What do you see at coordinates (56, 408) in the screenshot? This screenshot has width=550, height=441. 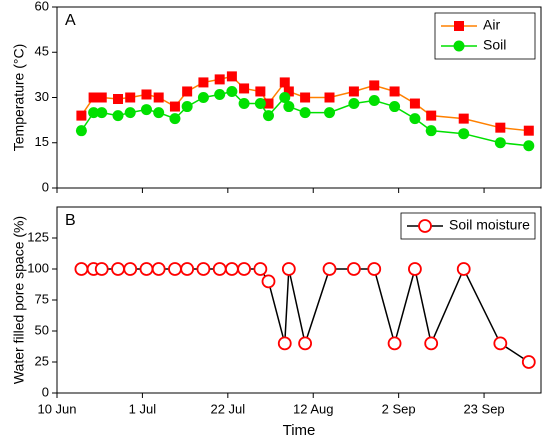 I see `x-tick-label: 10 Jun` at bounding box center [56, 408].